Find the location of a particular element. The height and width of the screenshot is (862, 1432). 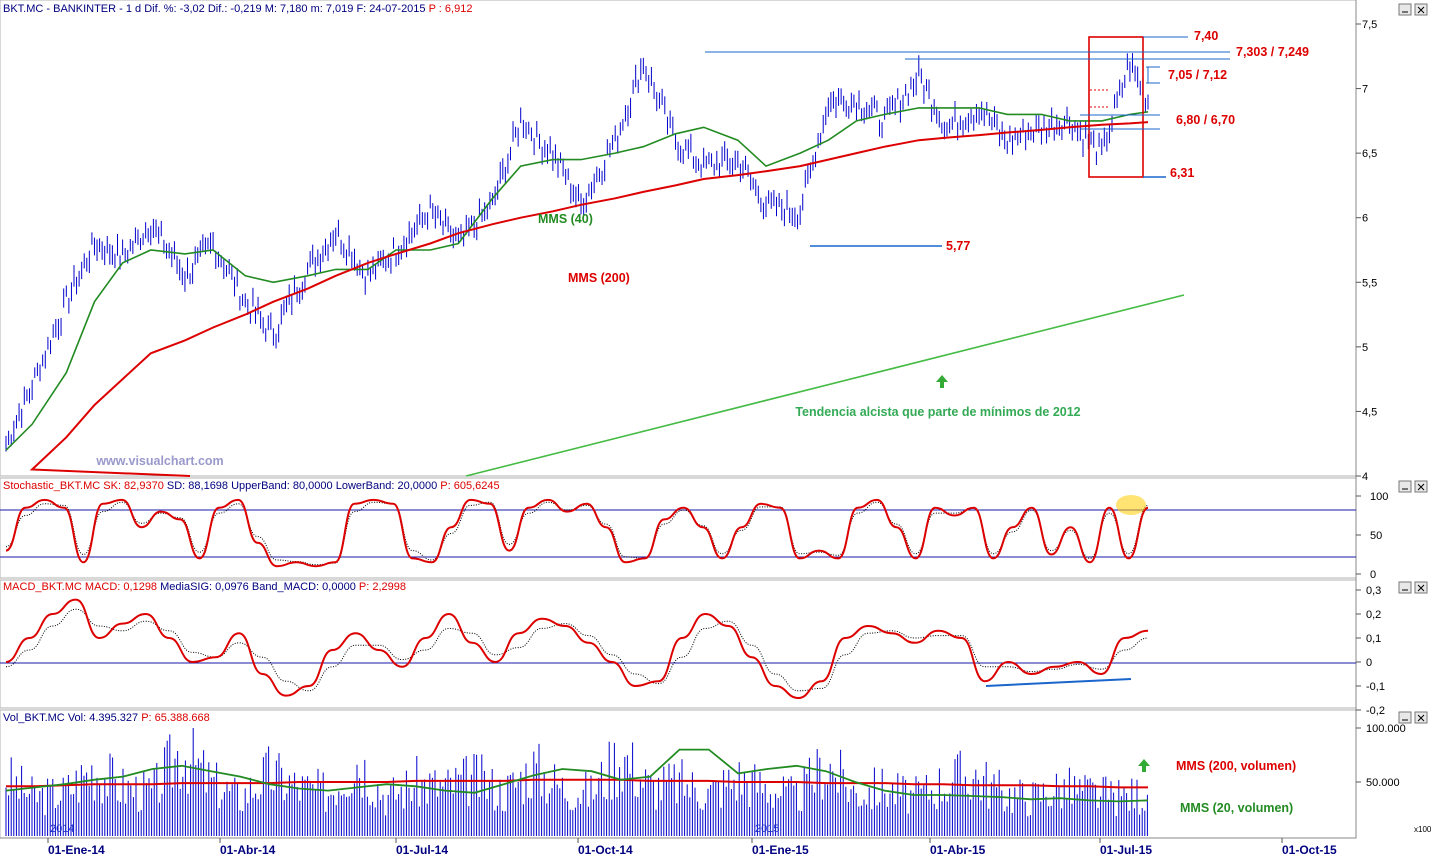

year-label-2015: 2015 is located at coordinates (767, 829).